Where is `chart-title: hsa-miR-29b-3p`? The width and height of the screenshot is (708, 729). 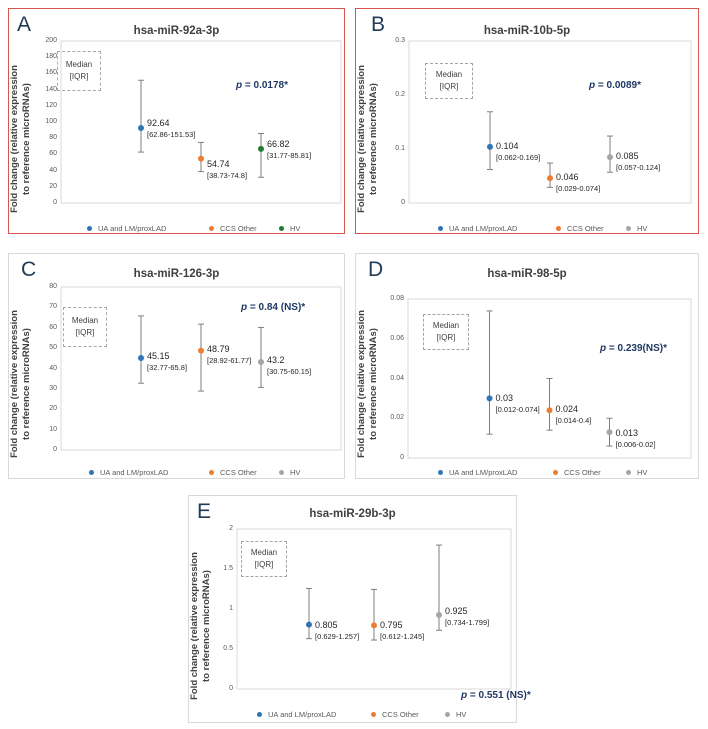
chart-title: hsa-miR-29b-3p is located at coordinates (352, 514).